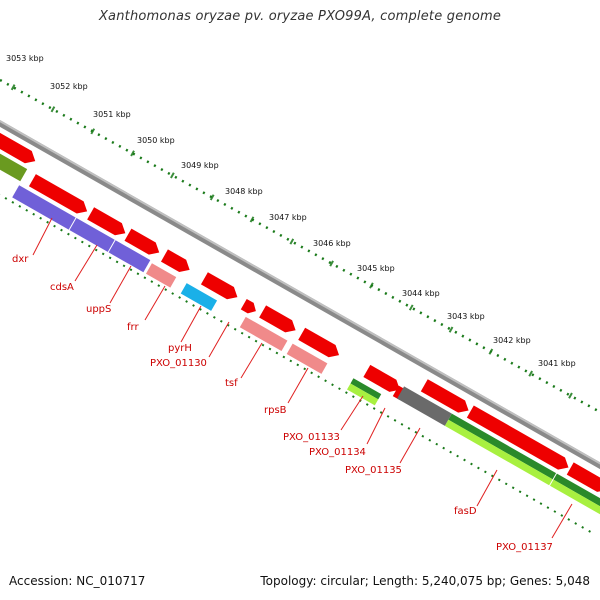  Describe the element at coordinates (178, 363) in the screenshot. I see `gene-label: PXO_01130` at that location.